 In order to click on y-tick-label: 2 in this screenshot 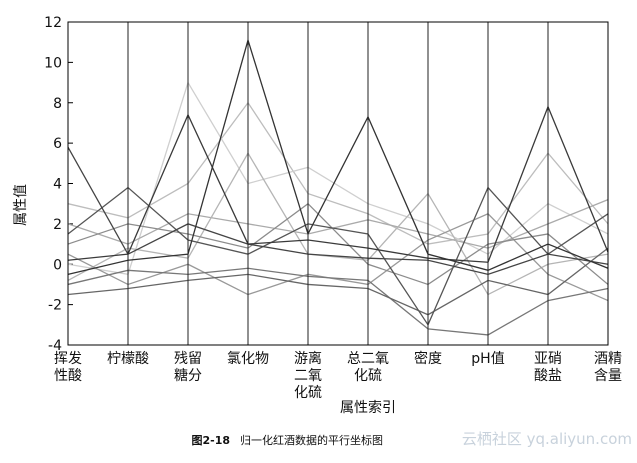, I will do `click(57, 225)`.